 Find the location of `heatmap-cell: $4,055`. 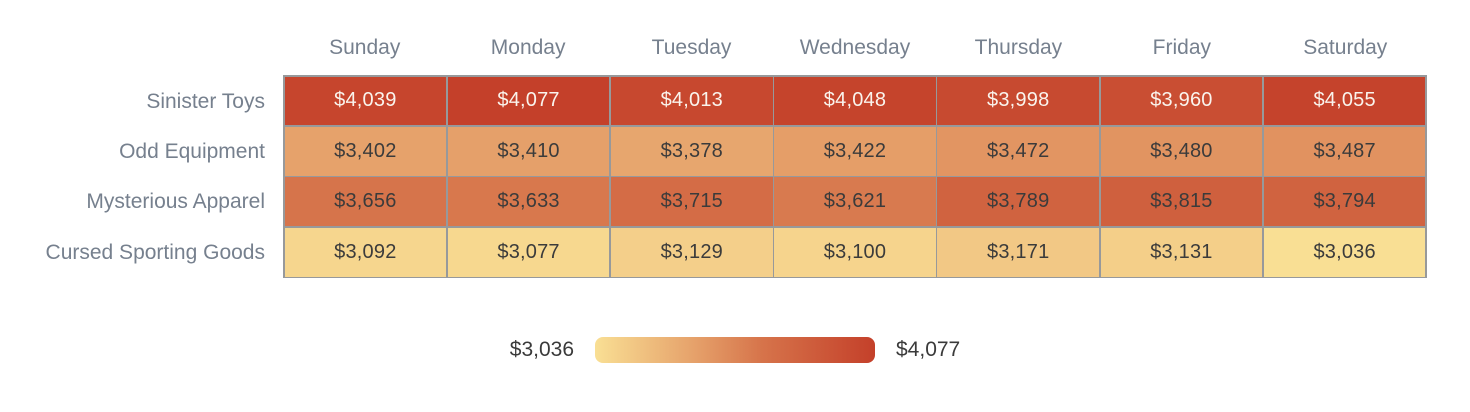

heatmap-cell: $4,055 is located at coordinates (1344, 101).